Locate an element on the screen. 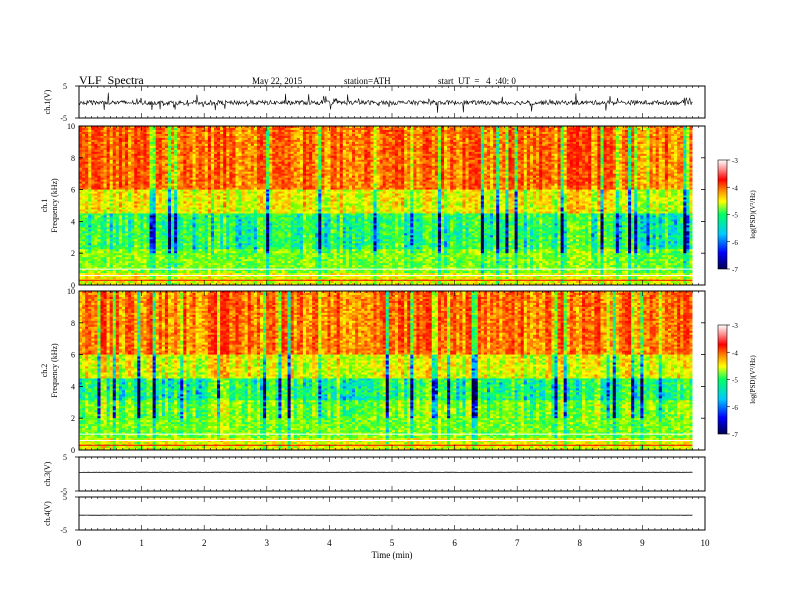 Image resolution: width=792 pixels, height=612 pixels. panel-frame-ch3-waveform is located at coordinates (392, 474).